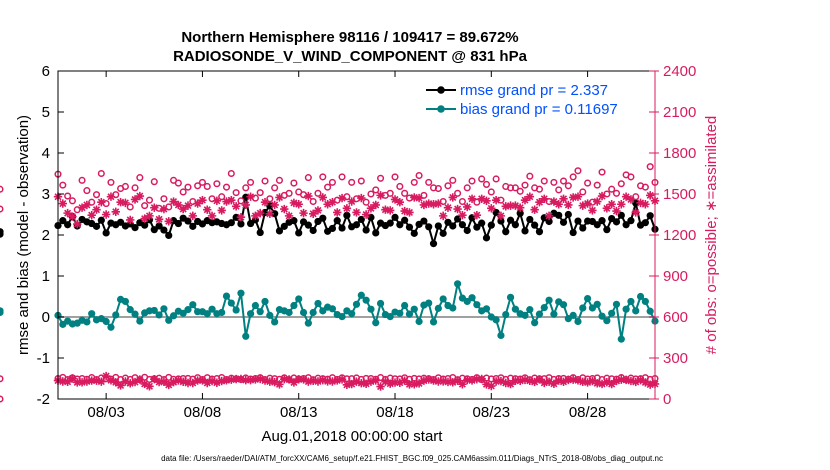 Image resolution: width=830 pixels, height=470 pixels. Describe the element at coordinates (679, 194) in the screenshot. I see `y2-tick-label: 1500` at that location.